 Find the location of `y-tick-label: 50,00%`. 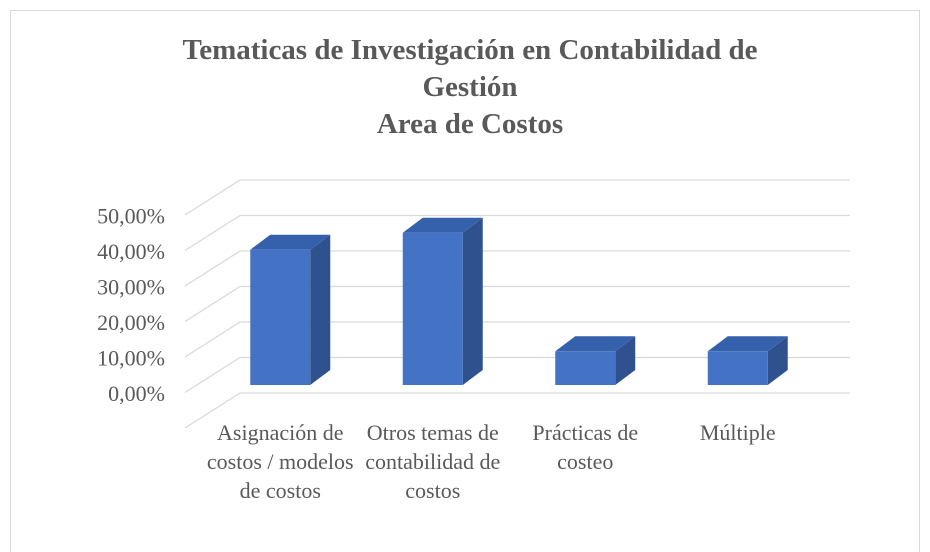

y-tick-label: 50,00% is located at coordinates (131, 216).